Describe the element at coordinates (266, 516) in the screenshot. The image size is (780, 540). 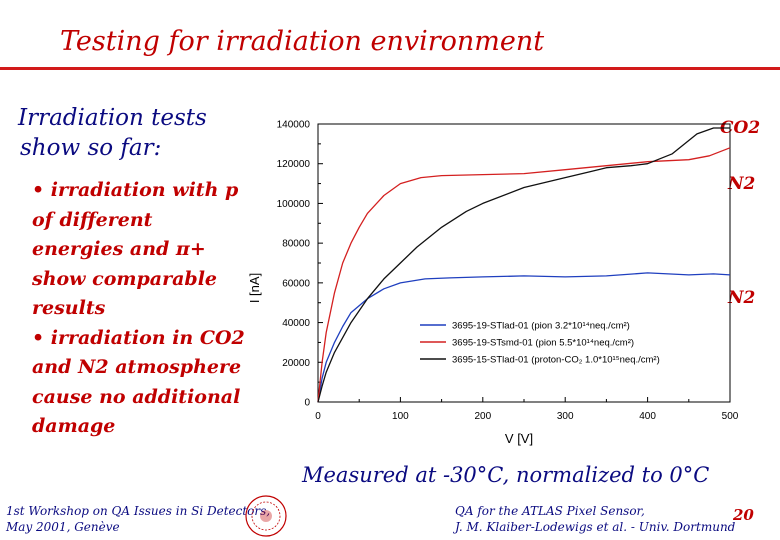
I see `university-seal-icon` at that location.